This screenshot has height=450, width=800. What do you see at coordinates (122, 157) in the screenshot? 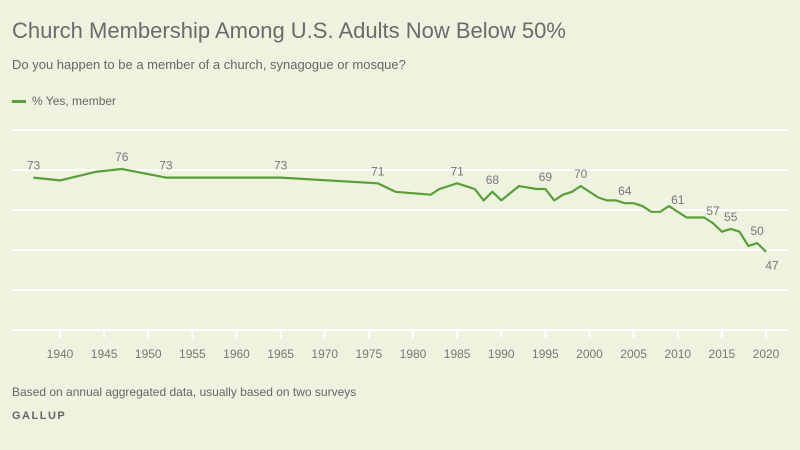
I see `data-label: 76` at bounding box center [122, 157].